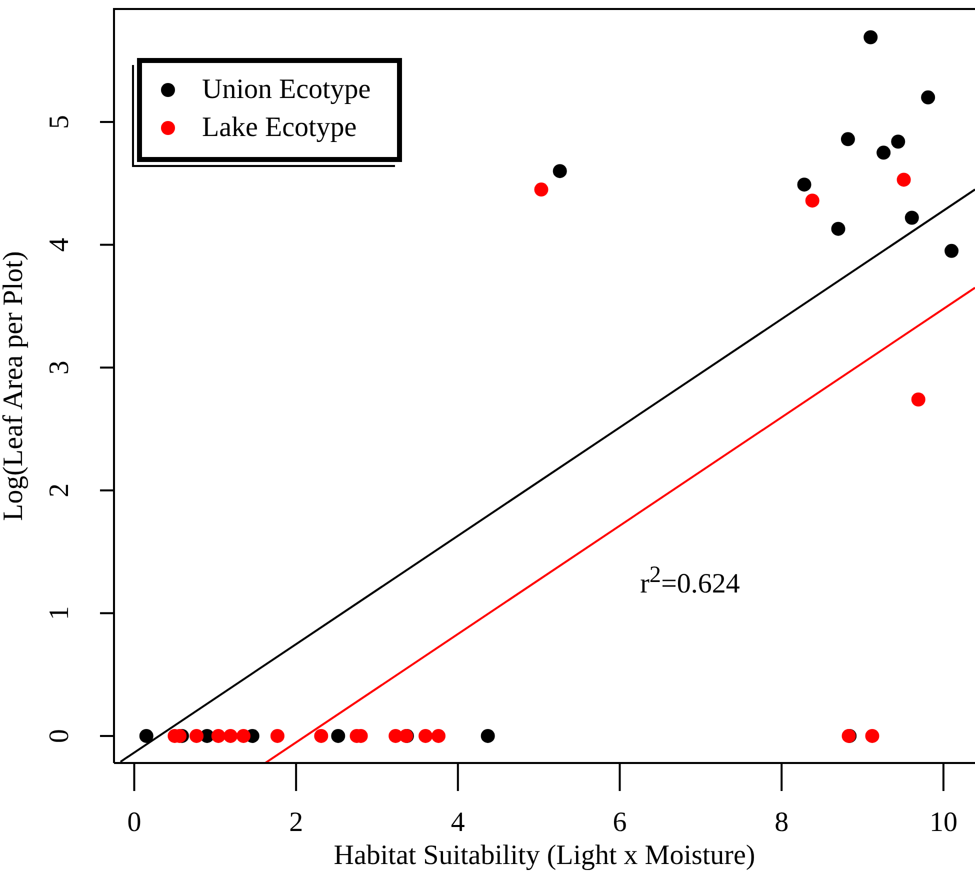 This screenshot has height=876, width=975. I want to click on x-tick-label: 2, so click(296, 822).